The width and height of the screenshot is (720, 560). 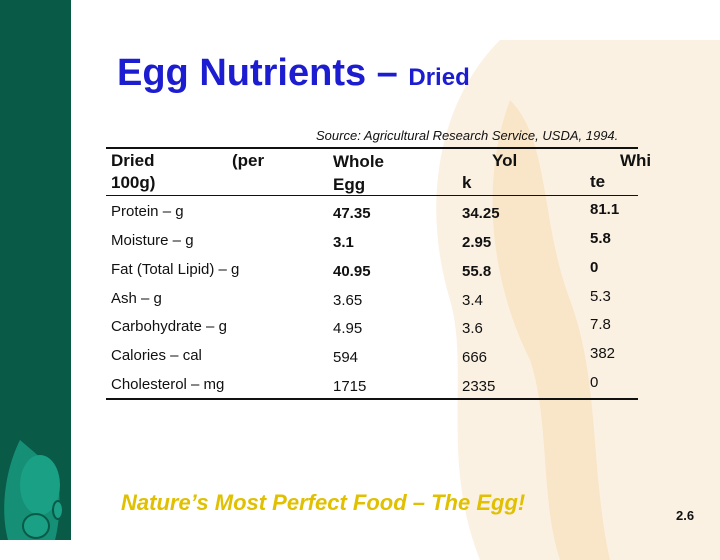 What do you see at coordinates (348, 328) in the screenshot?
I see `value-cell: 4.95` at bounding box center [348, 328].